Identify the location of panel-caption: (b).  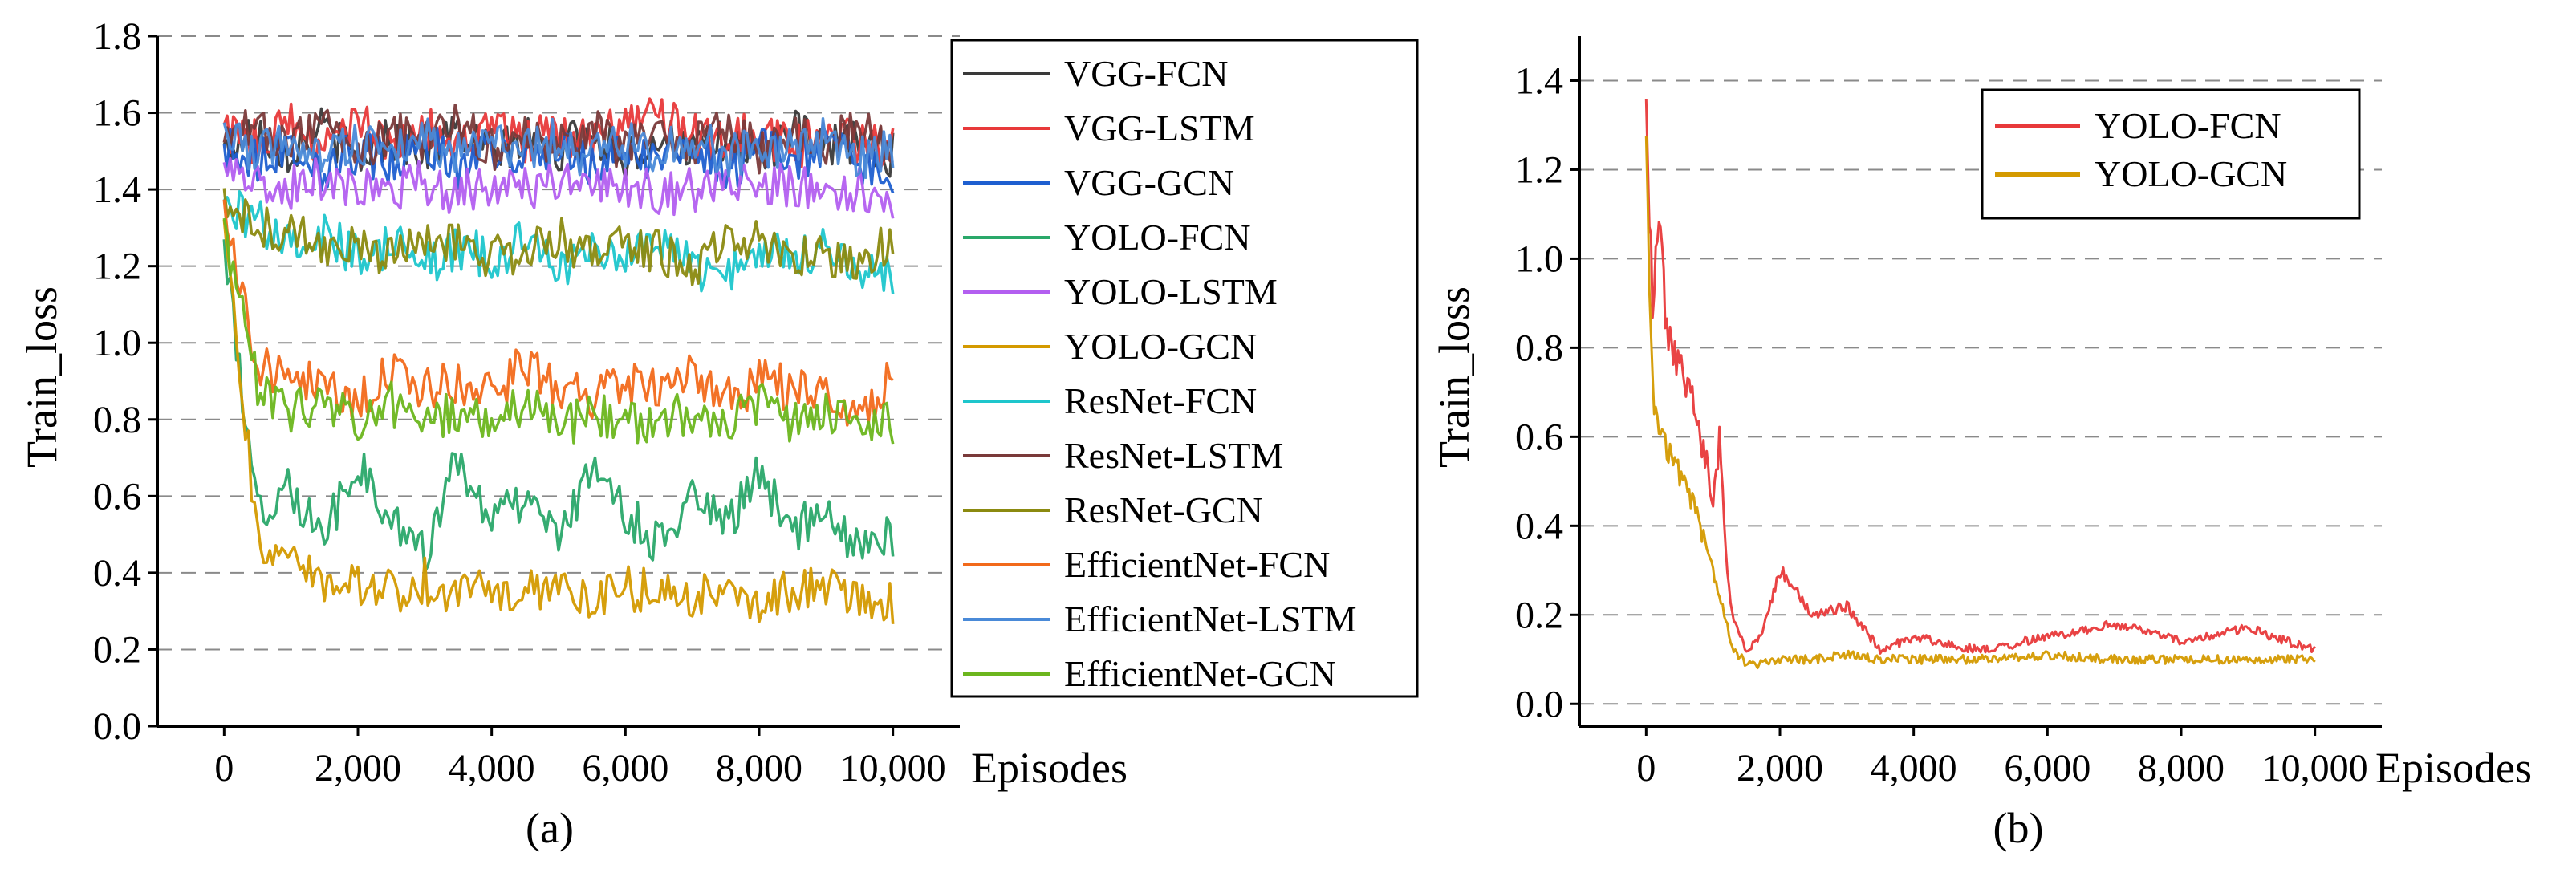
(2018, 828).